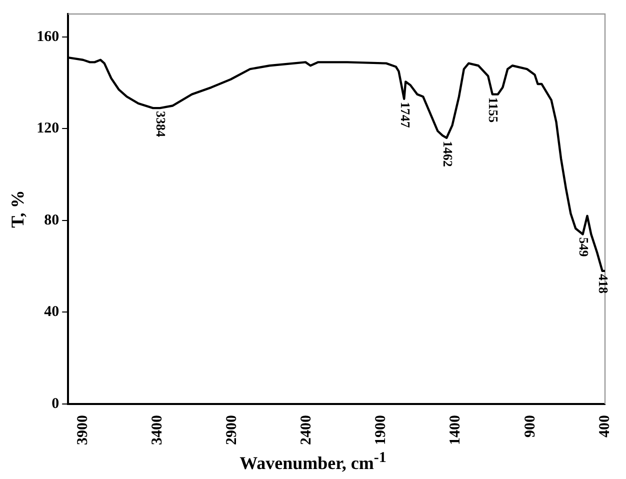  What do you see at coordinates (232, 430) in the screenshot?
I see `x-tick-label: 2900` at bounding box center [232, 430].